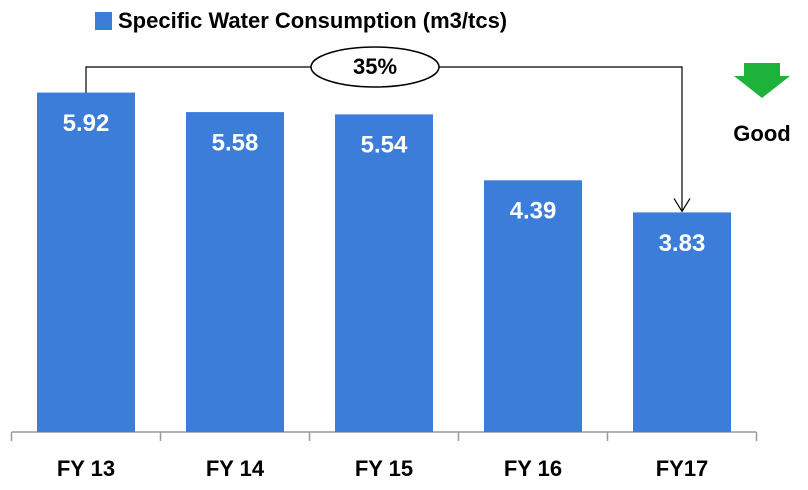 The height and width of the screenshot is (490, 808). Describe the element at coordinates (384, 145) in the screenshot. I see `value-label: 5.54` at that location.